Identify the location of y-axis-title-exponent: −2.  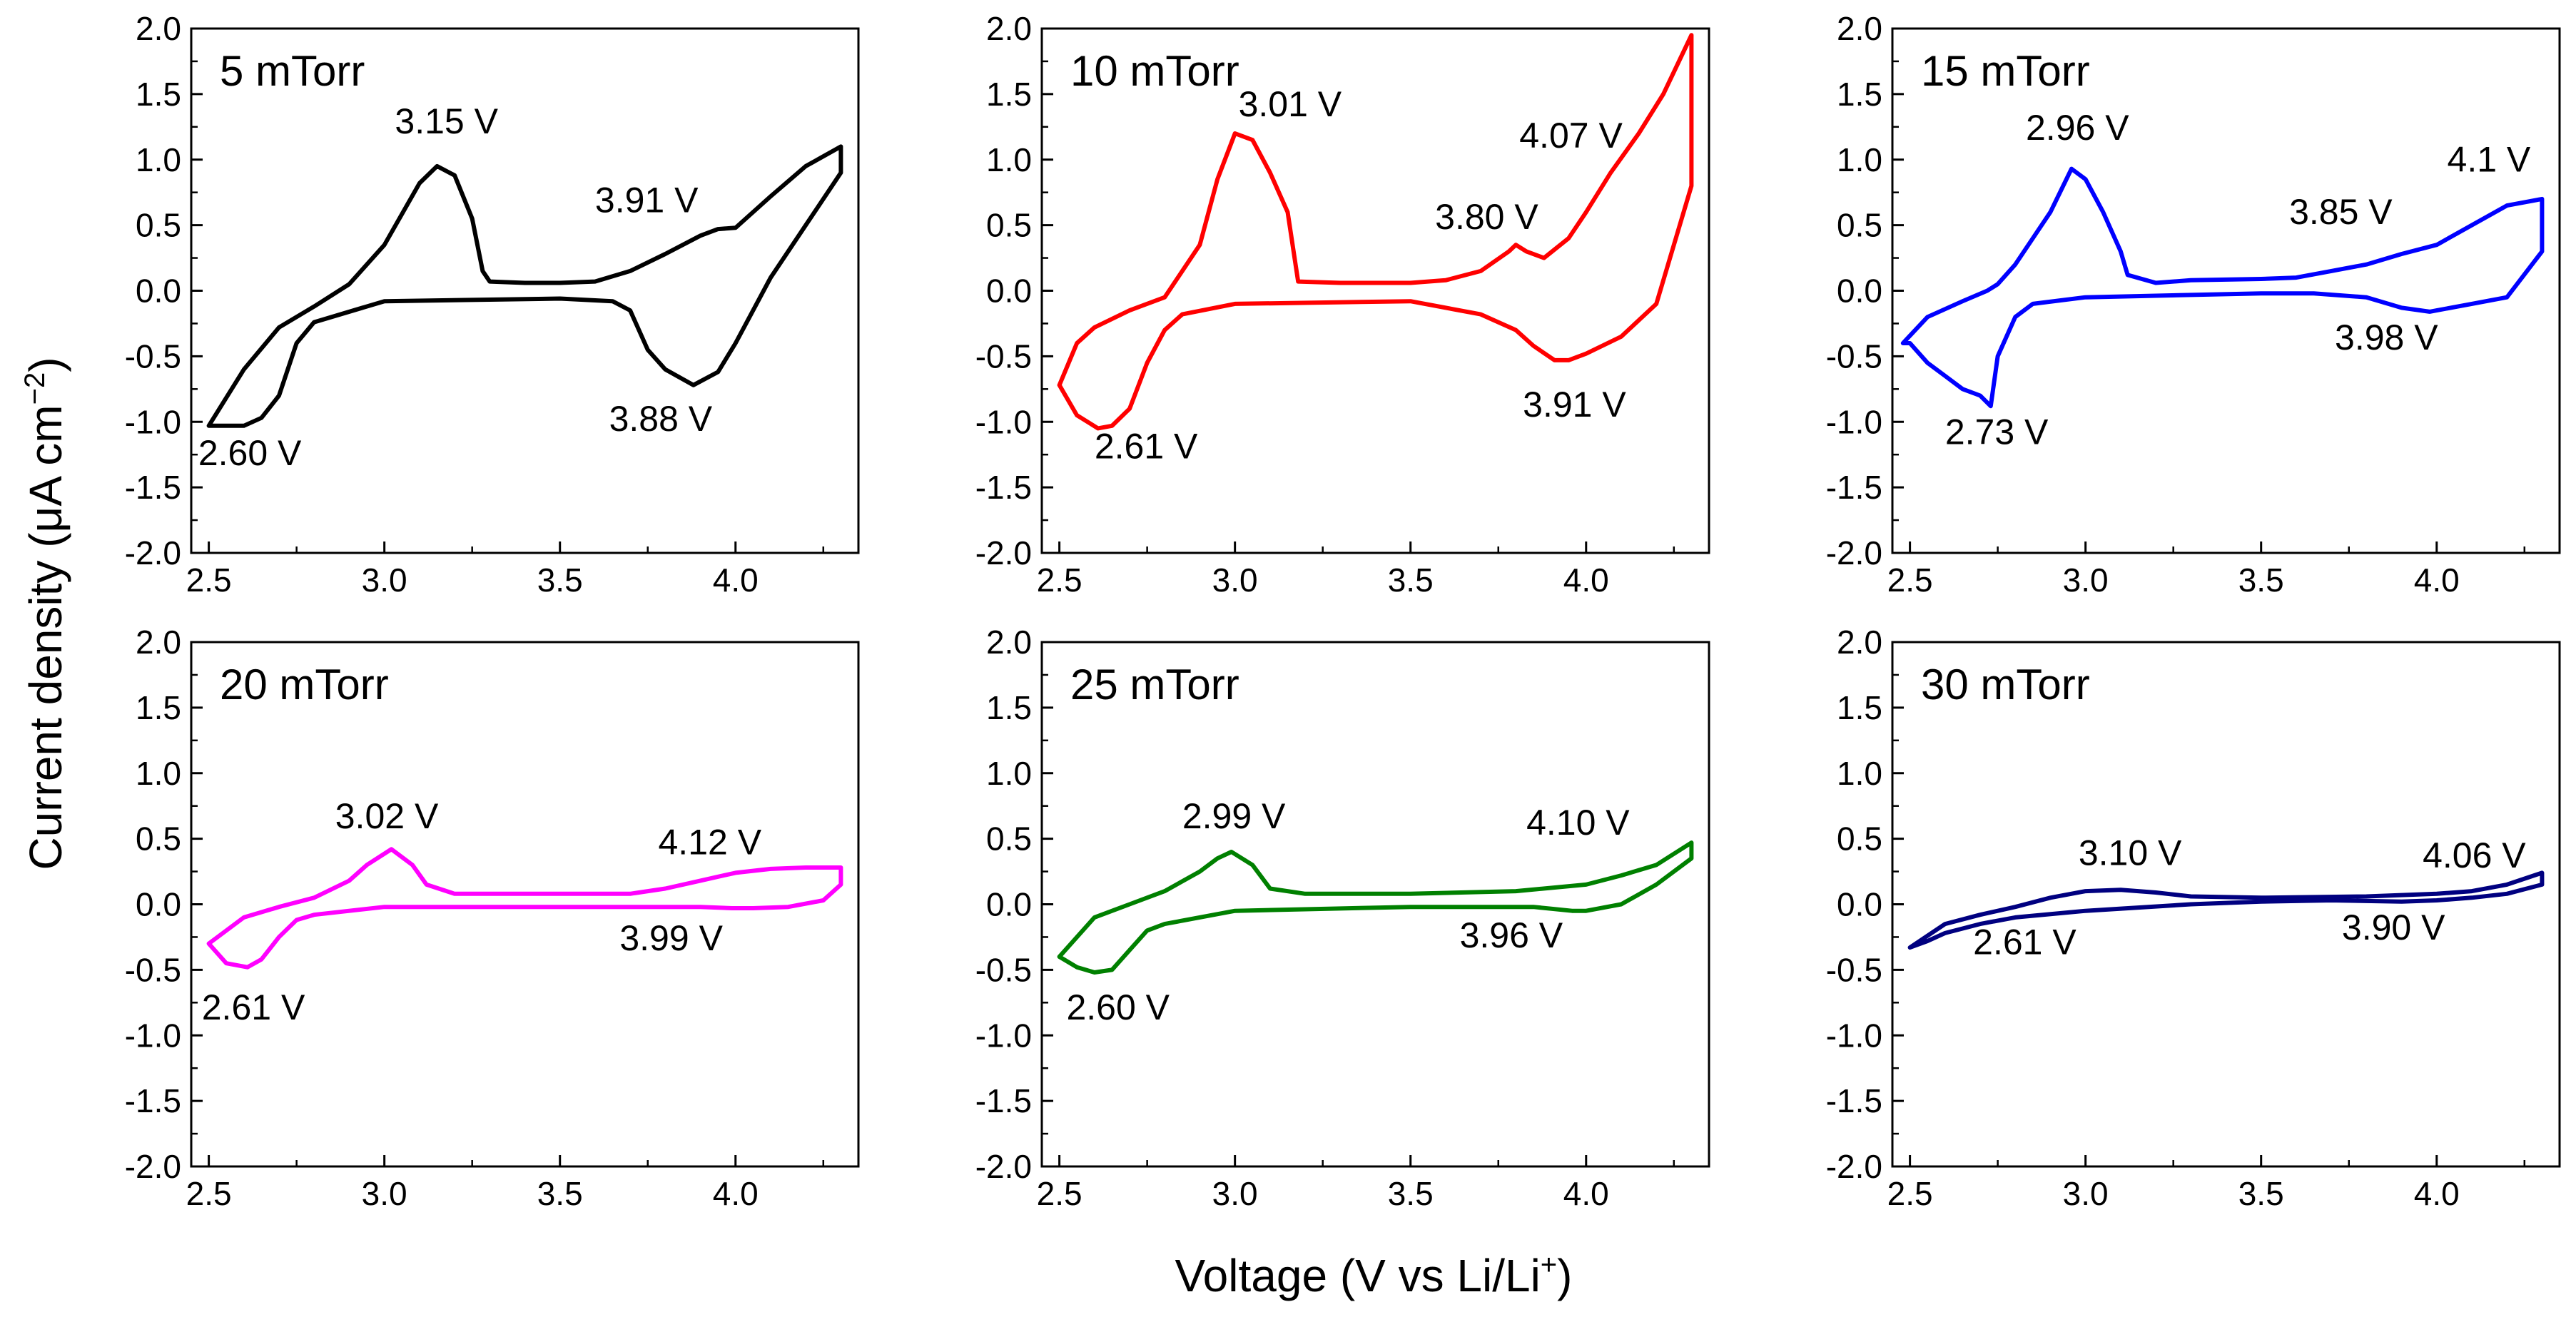
(35, 388).